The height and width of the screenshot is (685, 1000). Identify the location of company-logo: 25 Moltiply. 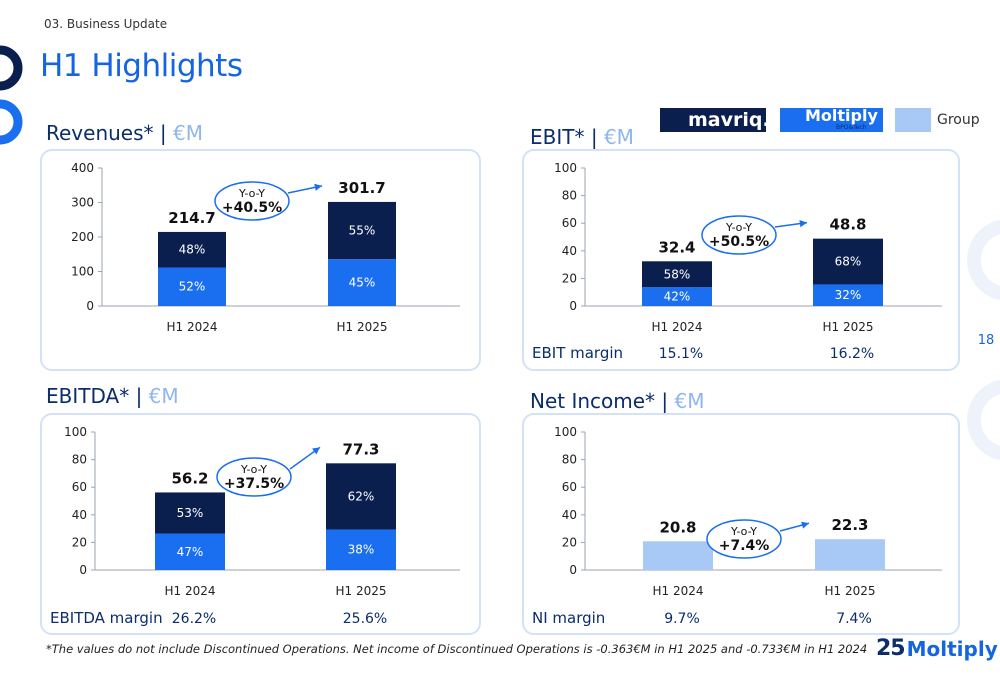
(937, 648).